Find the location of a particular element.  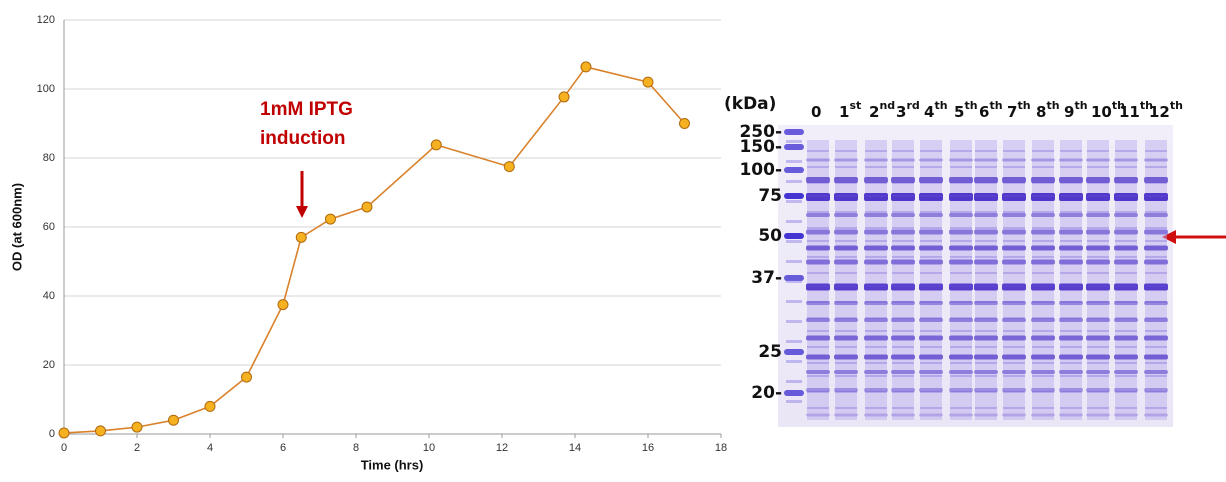

x-tick-label: 14 is located at coordinates (575, 448).